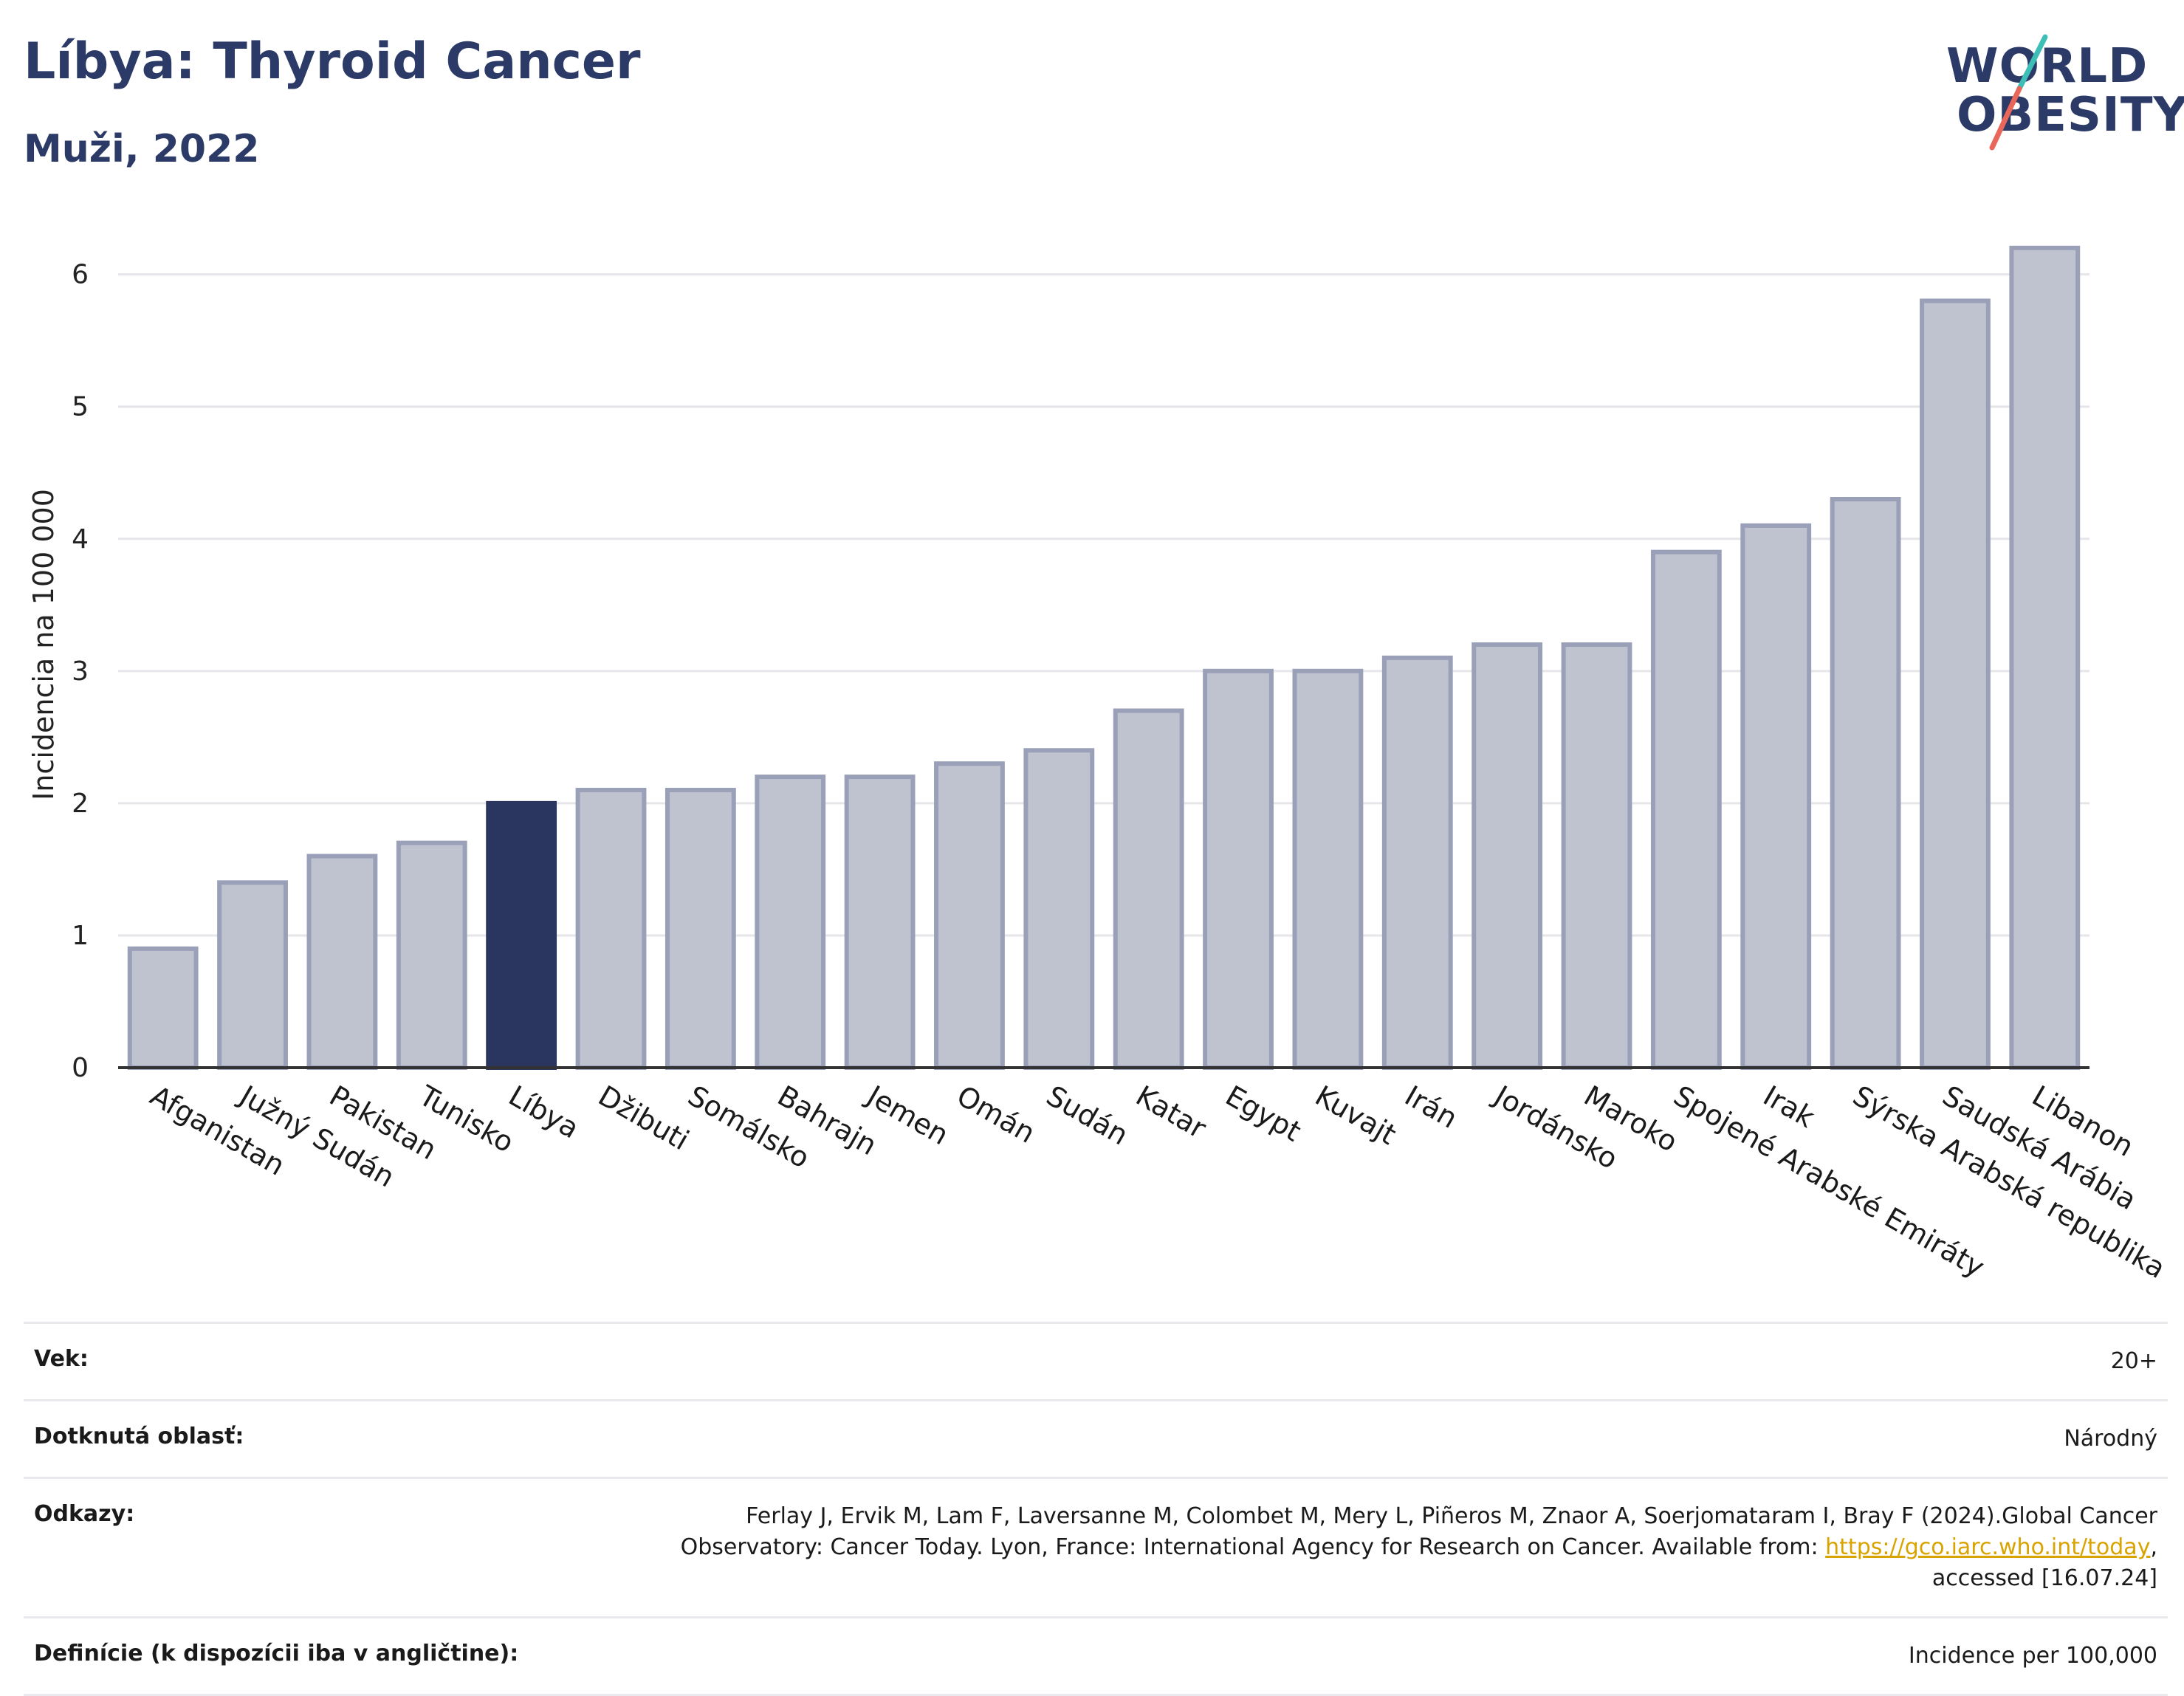  Describe the element at coordinates (81, 672) in the screenshot. I see `y-tick-label: 3` at that location.